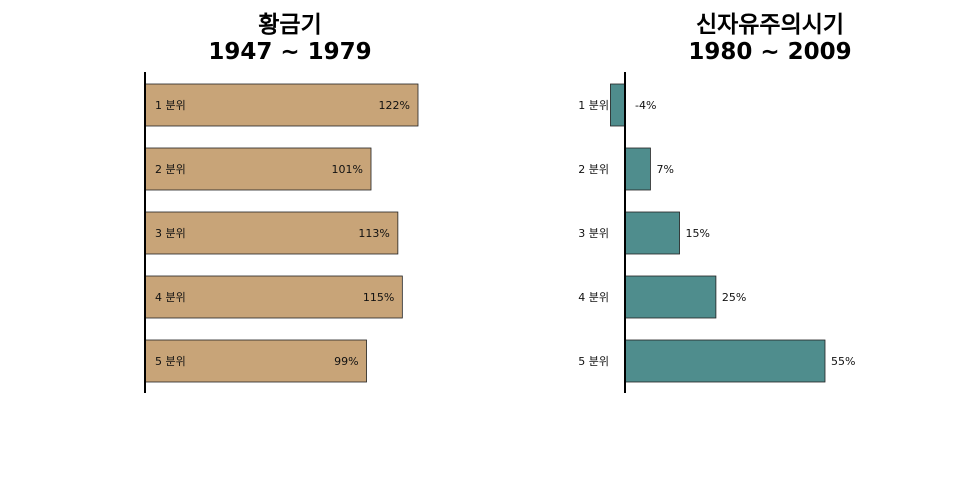 This screenshot has height=480, width=960. Describe the element at coordinates (289, 25) in the screenshot. I see `chart-title-line-1: 황금기` at that location.